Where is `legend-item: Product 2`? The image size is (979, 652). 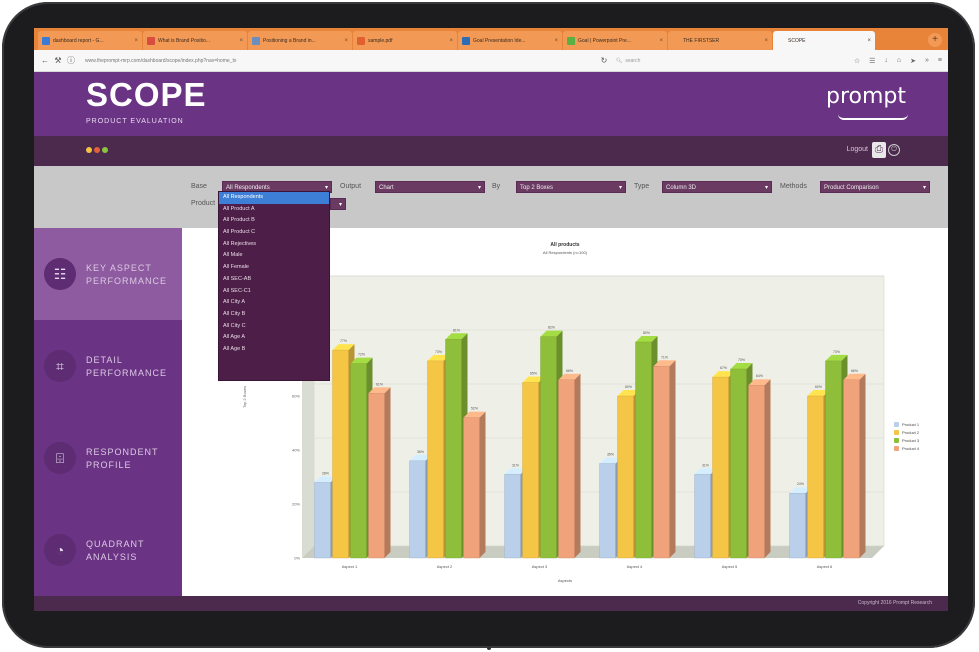 legend-item: Product 2 is located at coordinates (921, 432).